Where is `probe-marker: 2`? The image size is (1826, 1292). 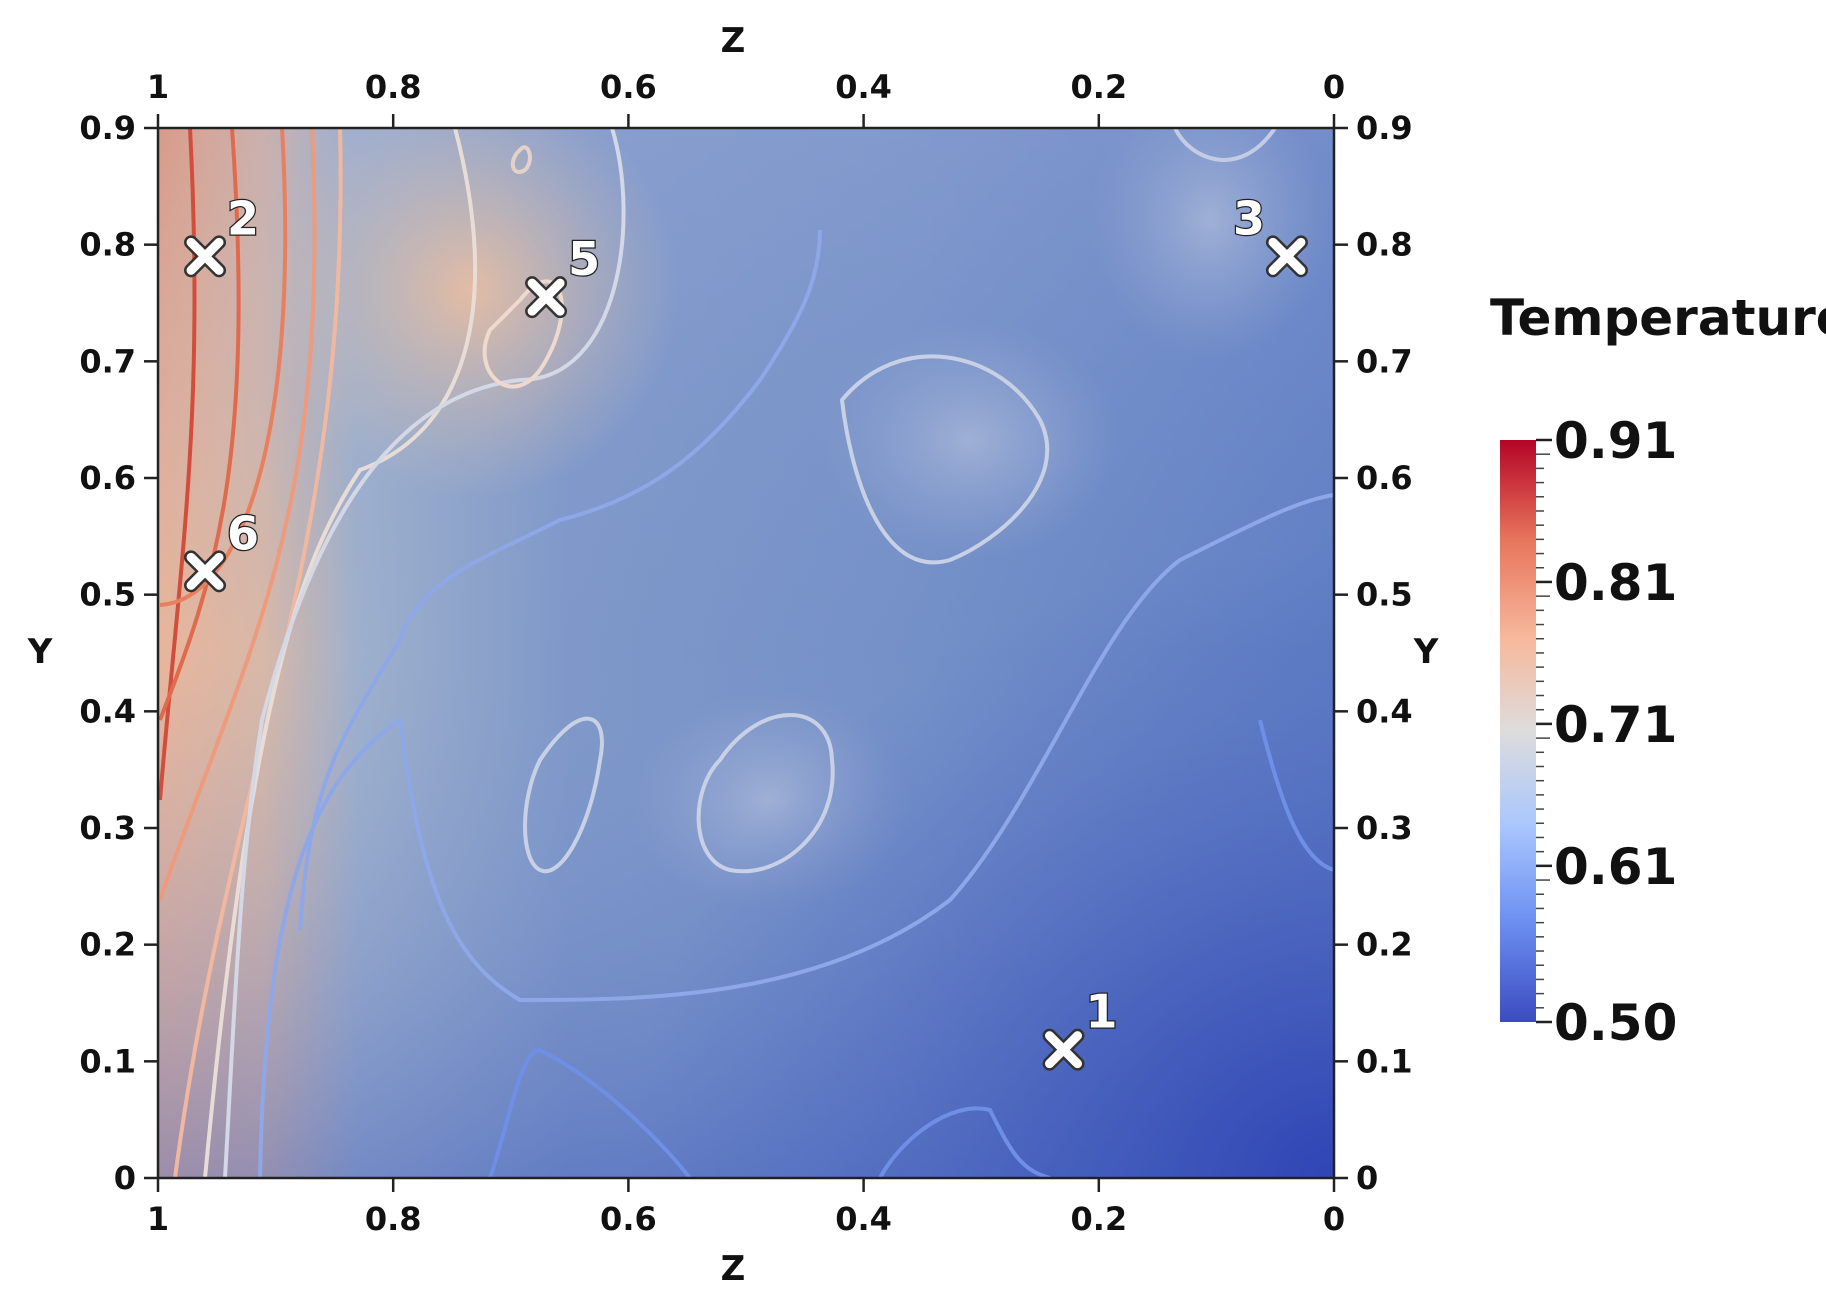 probe-marker: 2 is located at coordinates (222, 234).